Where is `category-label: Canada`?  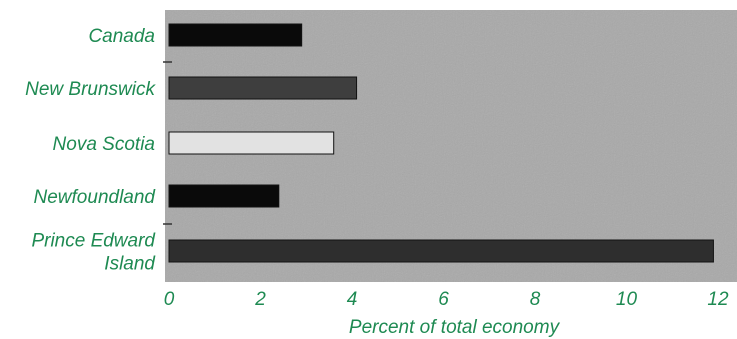
category-label: Canada is located at coordinates (121, 36).